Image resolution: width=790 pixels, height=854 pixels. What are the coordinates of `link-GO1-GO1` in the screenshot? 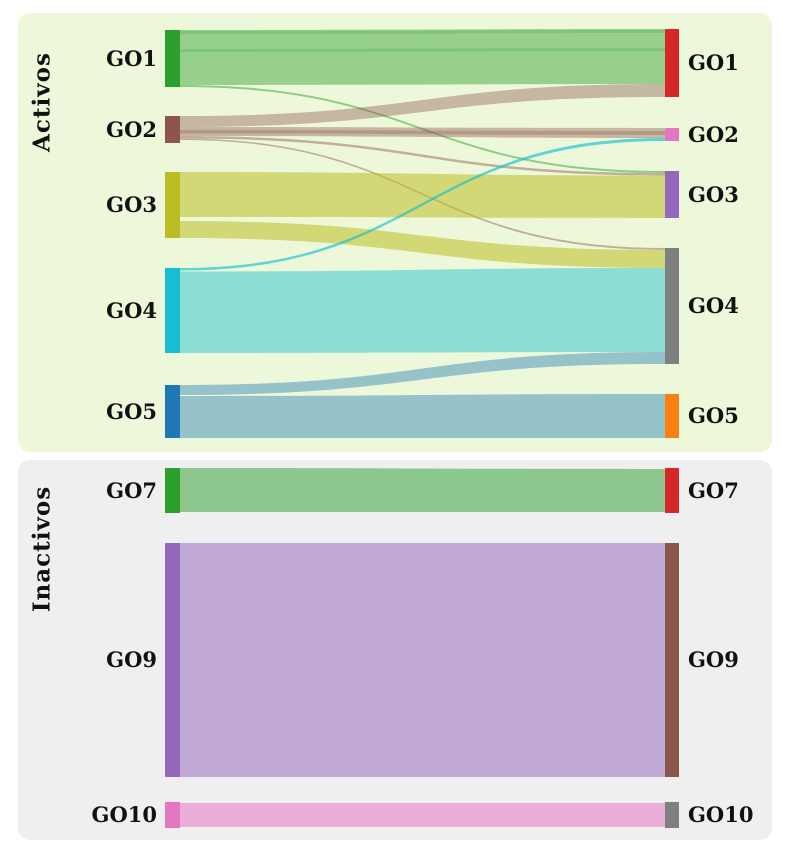 It's located at (422, 57).